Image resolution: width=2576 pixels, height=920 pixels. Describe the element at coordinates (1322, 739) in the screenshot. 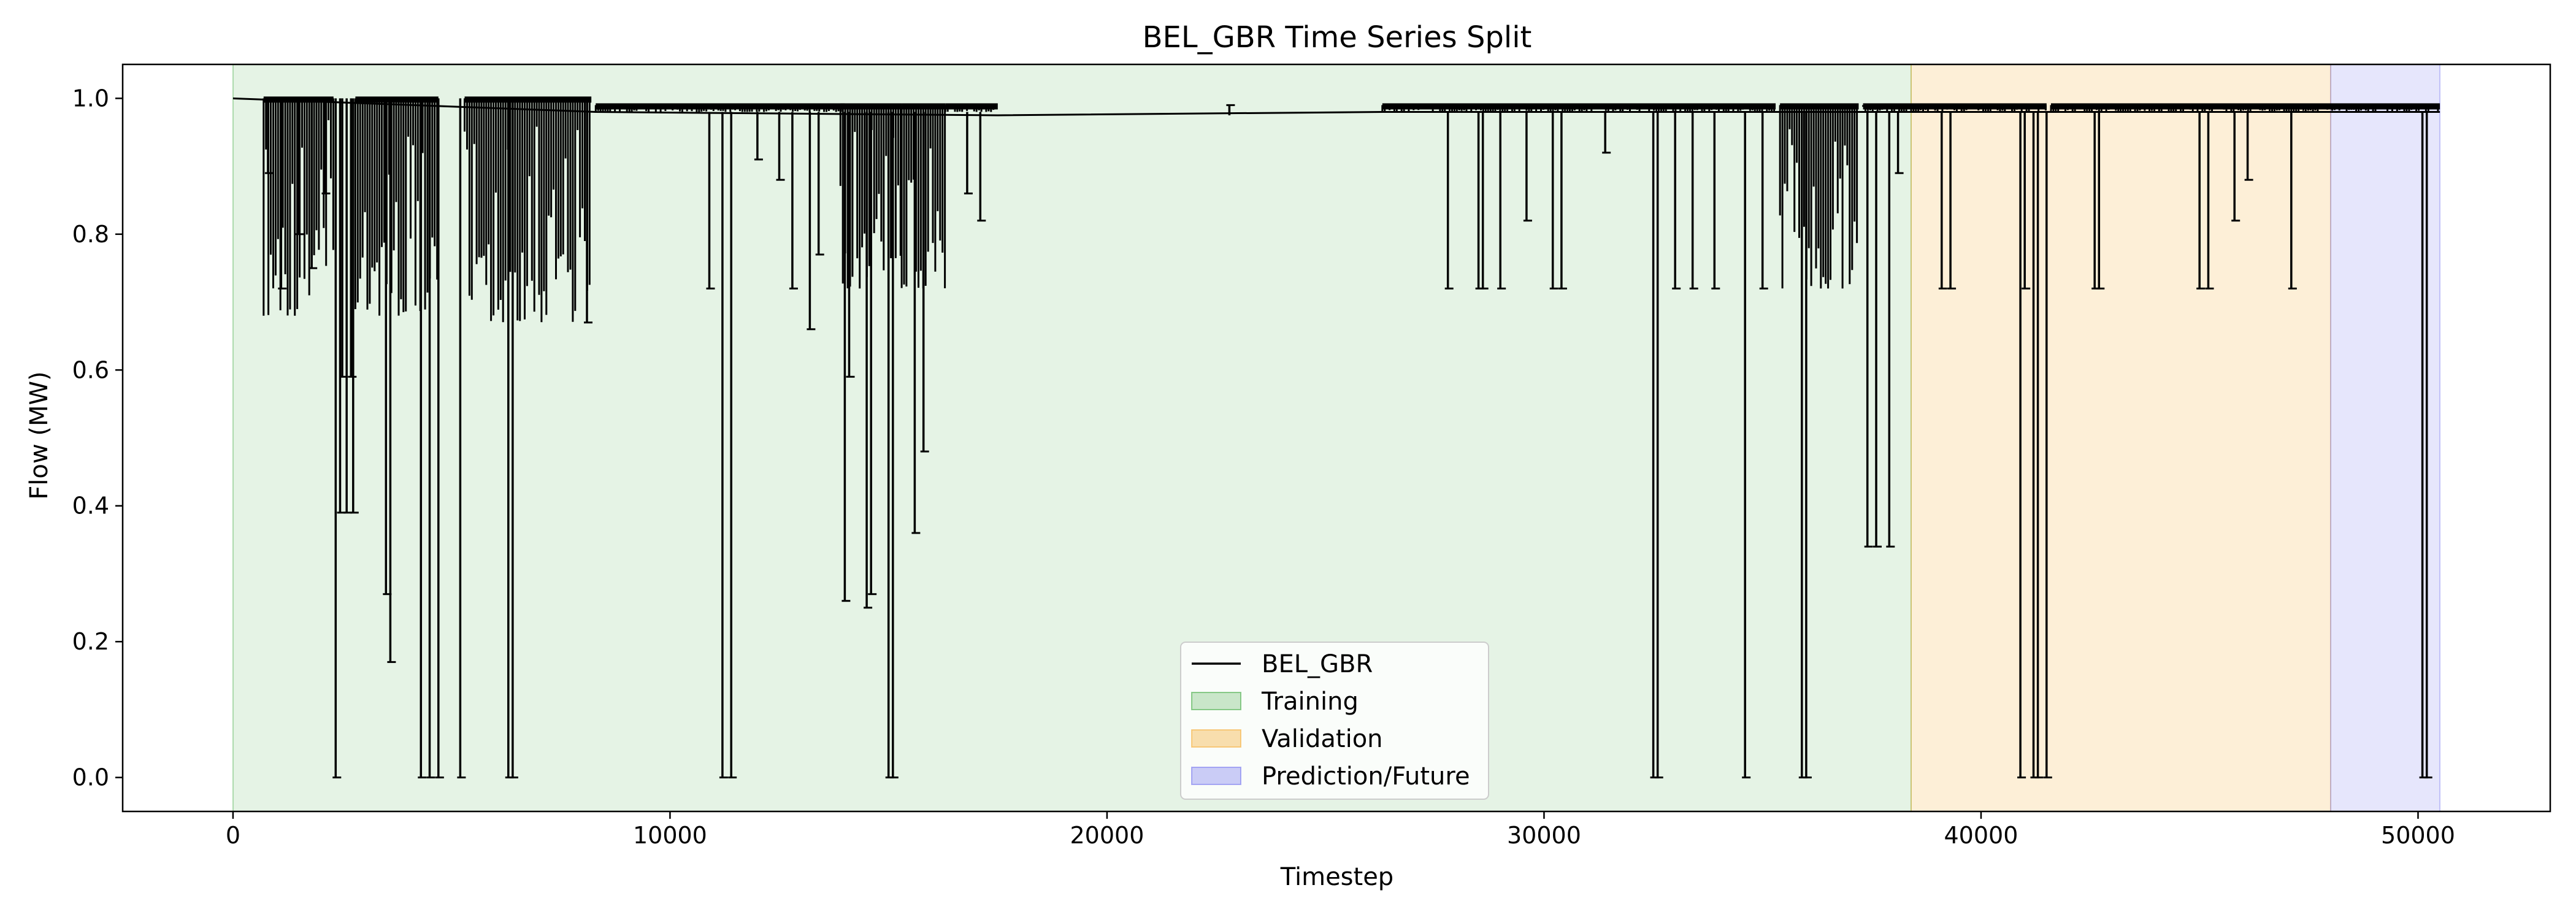

I see `legend-label-validation: Validation` at that location.